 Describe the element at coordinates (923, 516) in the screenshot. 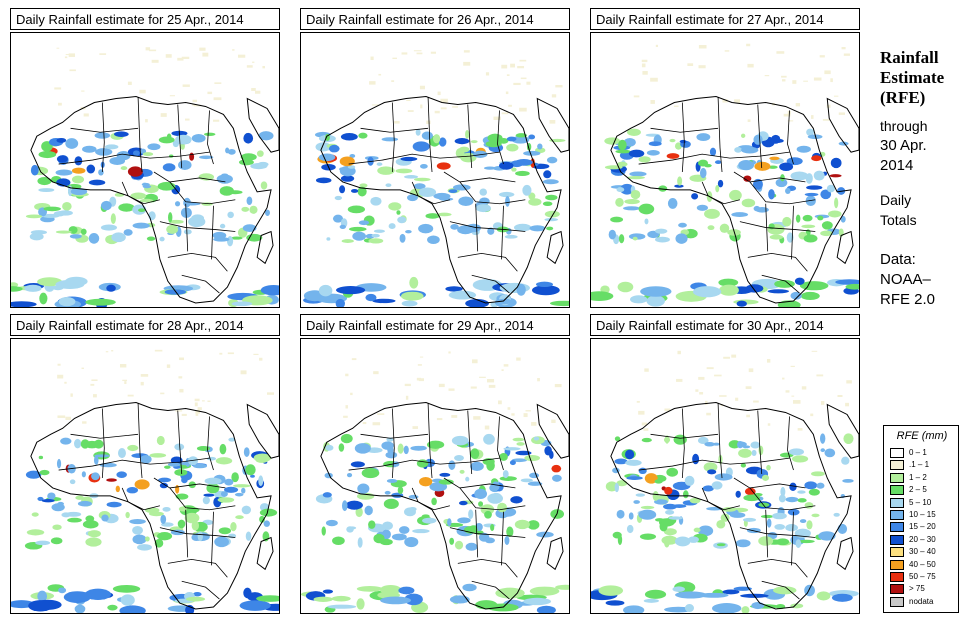

I see `legend-entry: 10 – 15` at that location.